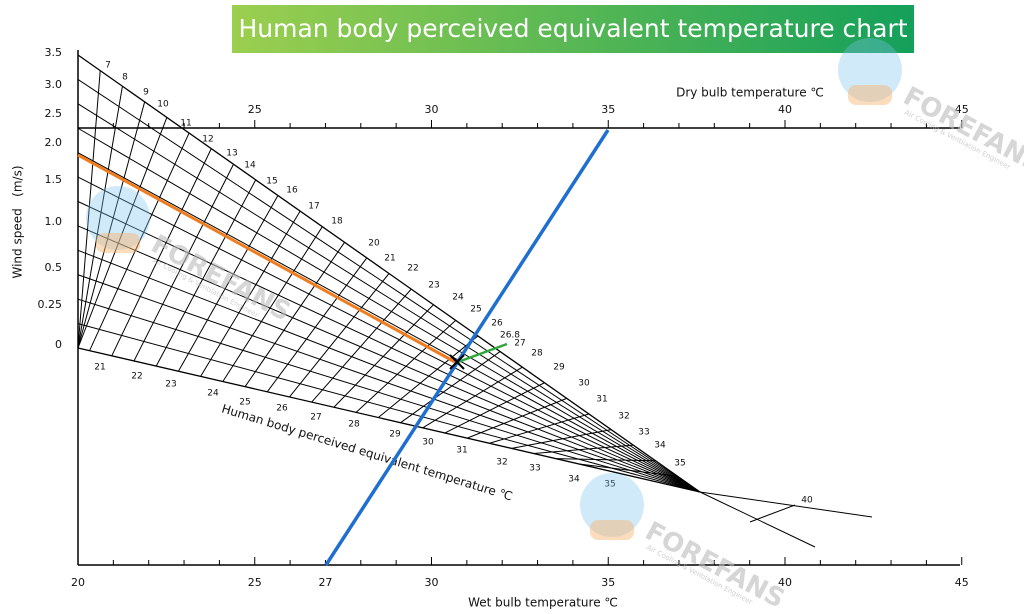 Image resolution: width=1024 pixels, height=614 pixels. What do you see at coordinates (608, 582) in the screenshot?
I see `wet-bulb-tick-label: 35` at bounding box center [608, 582].